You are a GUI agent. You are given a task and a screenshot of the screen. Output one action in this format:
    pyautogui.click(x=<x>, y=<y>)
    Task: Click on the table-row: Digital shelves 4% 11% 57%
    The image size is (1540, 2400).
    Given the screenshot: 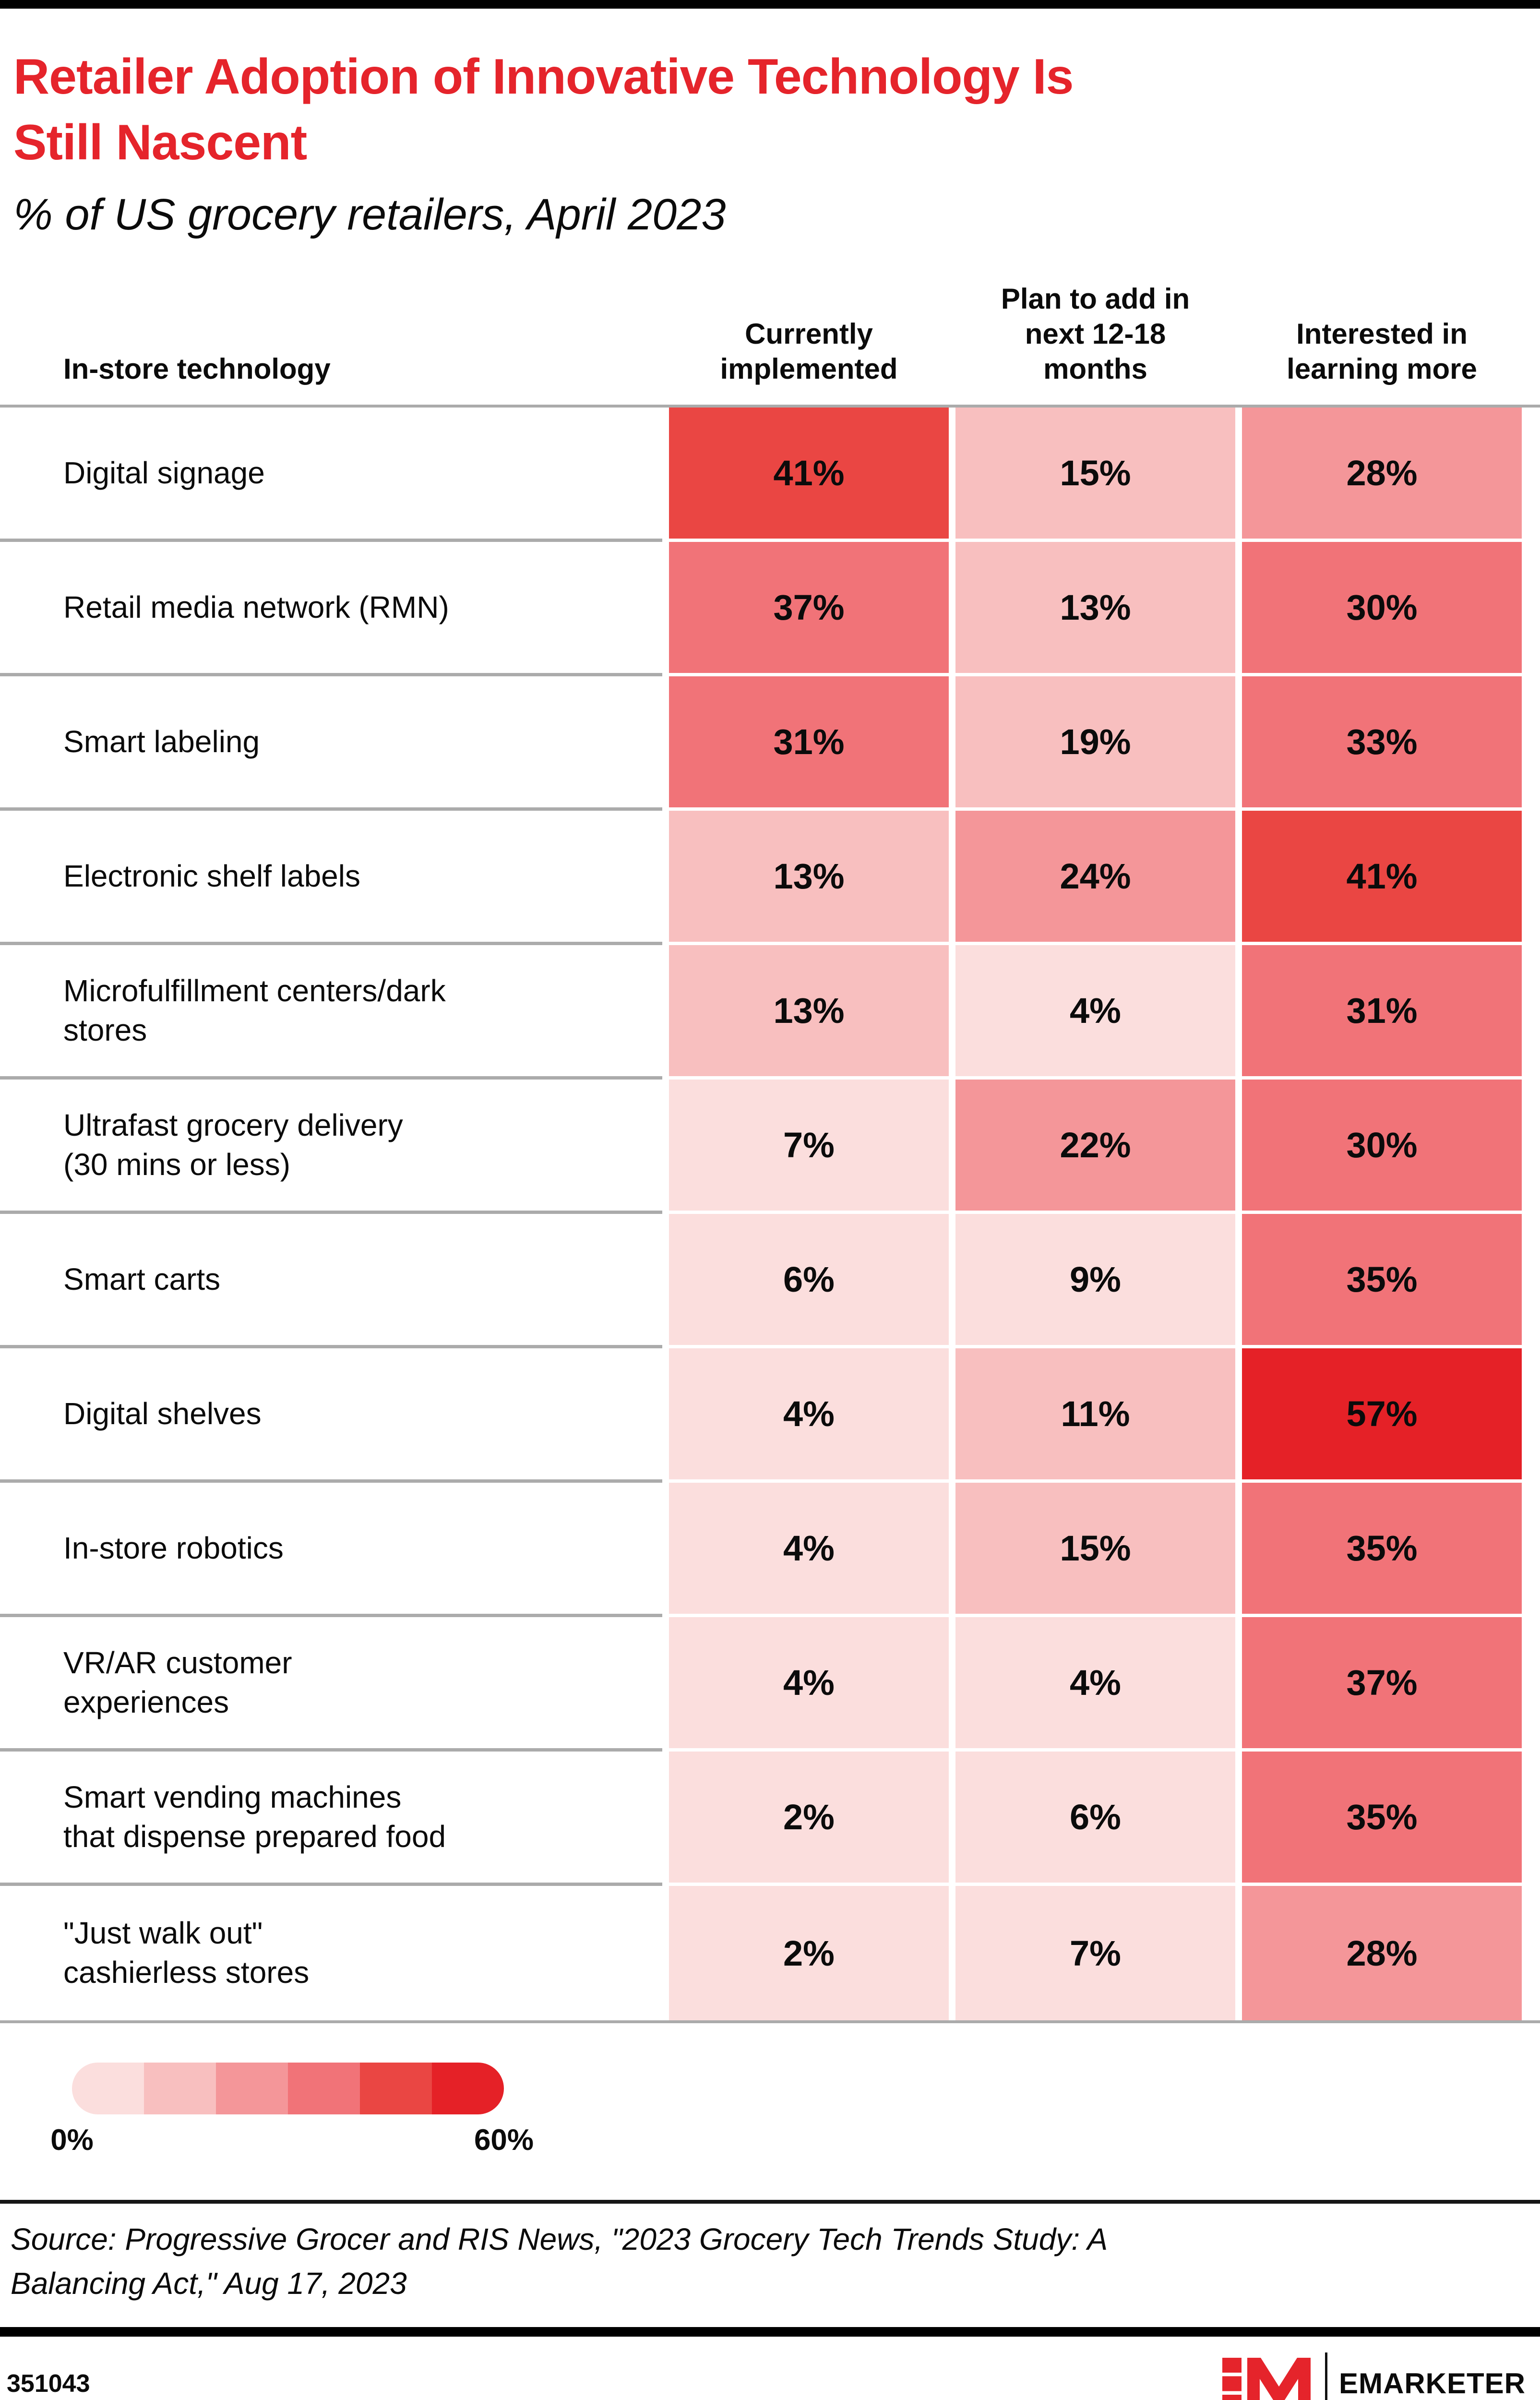 What is the action you would take?
    pyautogui.click(x=770, y=1415)
    